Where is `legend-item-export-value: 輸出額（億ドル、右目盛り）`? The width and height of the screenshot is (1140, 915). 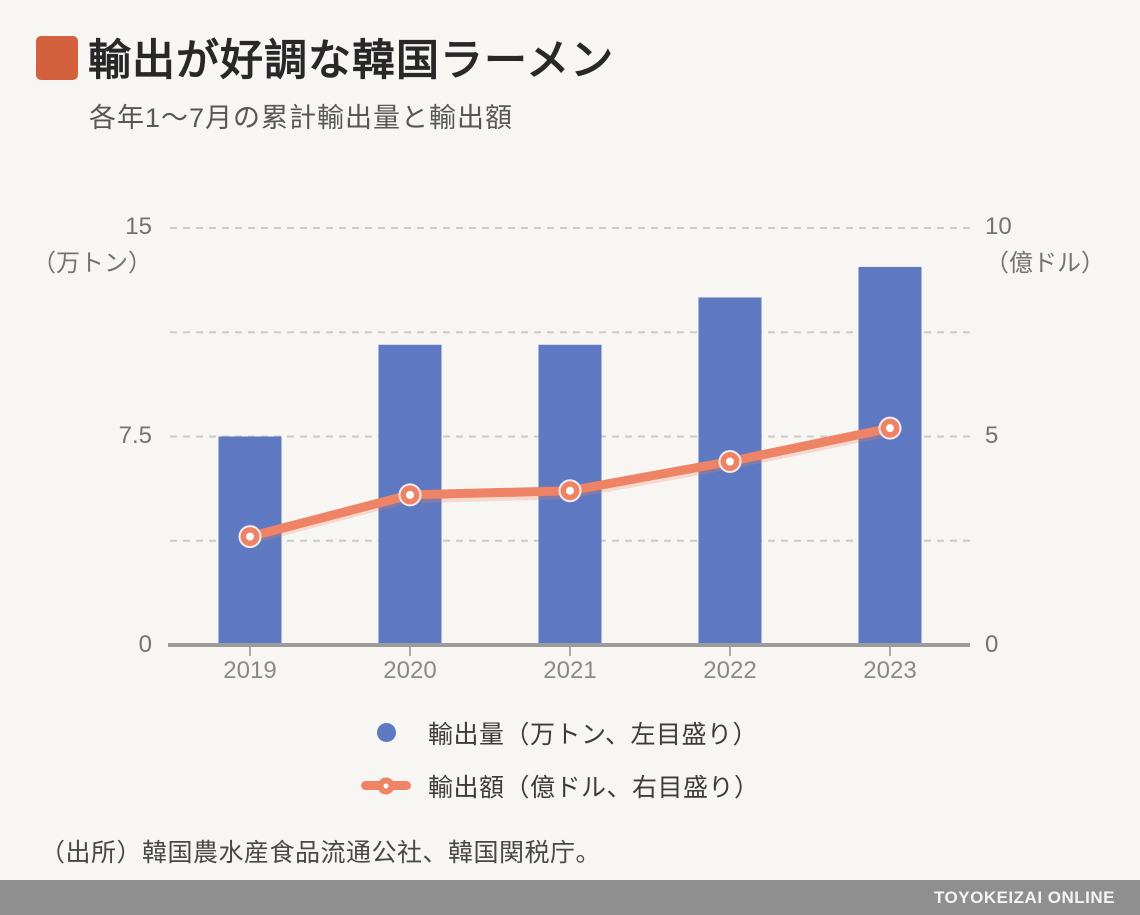 legend-item-export-value: 輸出額（億ドル、右目盛り） is located at coordinates (552, 785).